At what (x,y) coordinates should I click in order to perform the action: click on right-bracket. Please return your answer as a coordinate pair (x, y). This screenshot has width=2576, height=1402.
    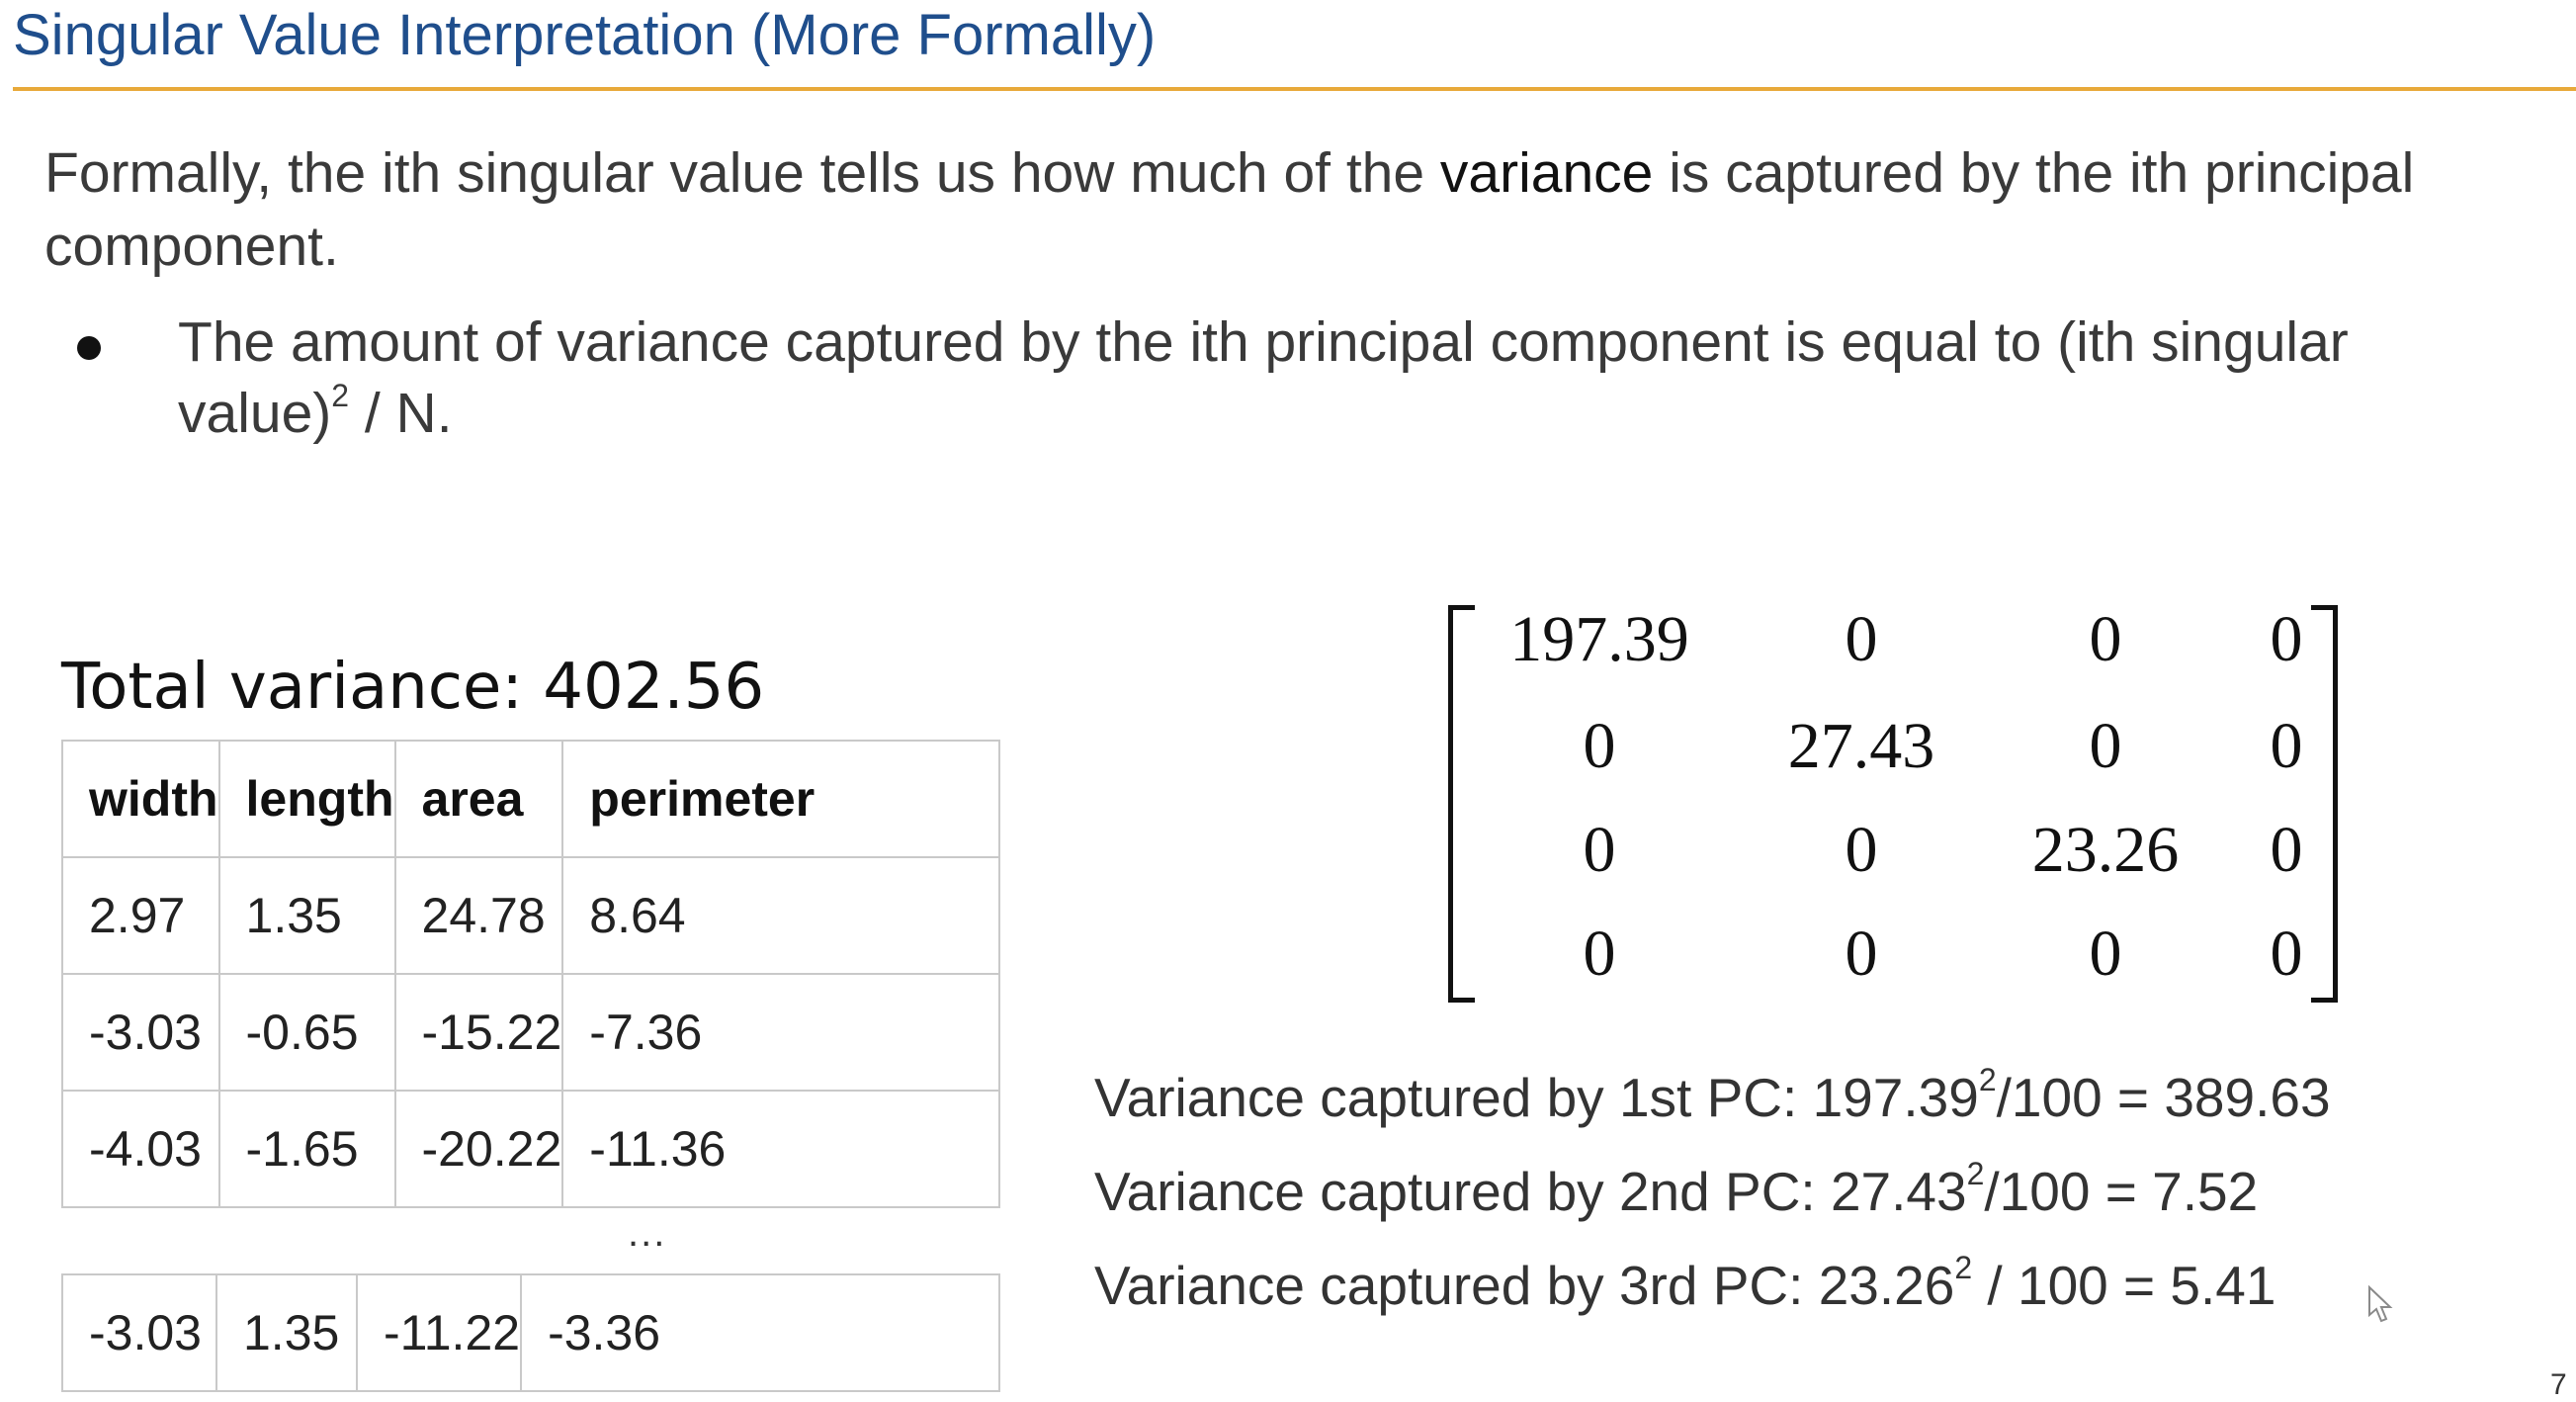
    Looking at the image, I should click on (2324, 804).